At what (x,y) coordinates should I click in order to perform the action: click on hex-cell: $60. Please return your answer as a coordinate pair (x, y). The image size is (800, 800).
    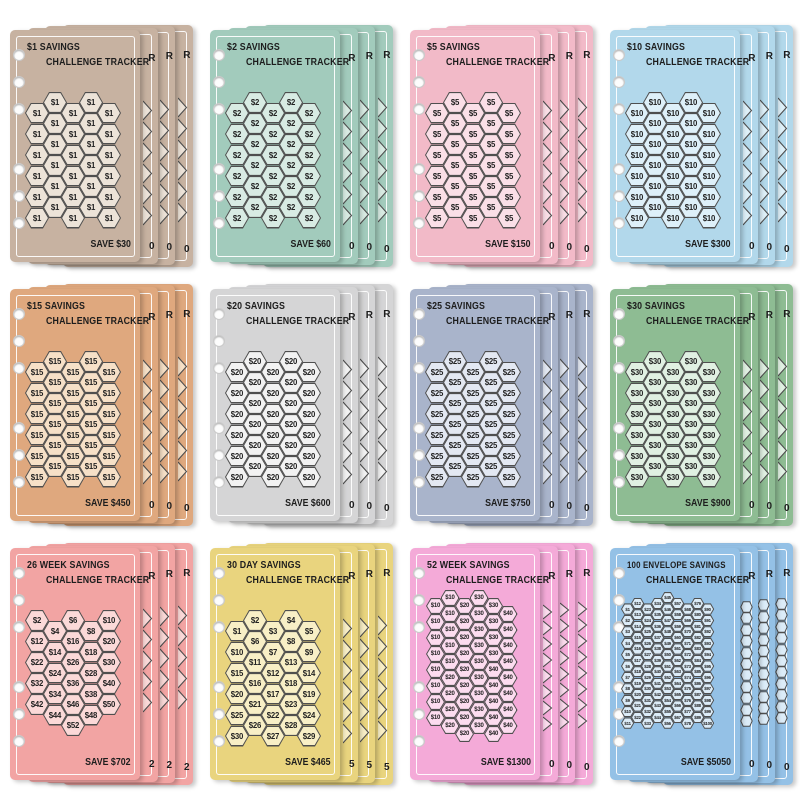
    Looking at the image, I should click on (678, 637).